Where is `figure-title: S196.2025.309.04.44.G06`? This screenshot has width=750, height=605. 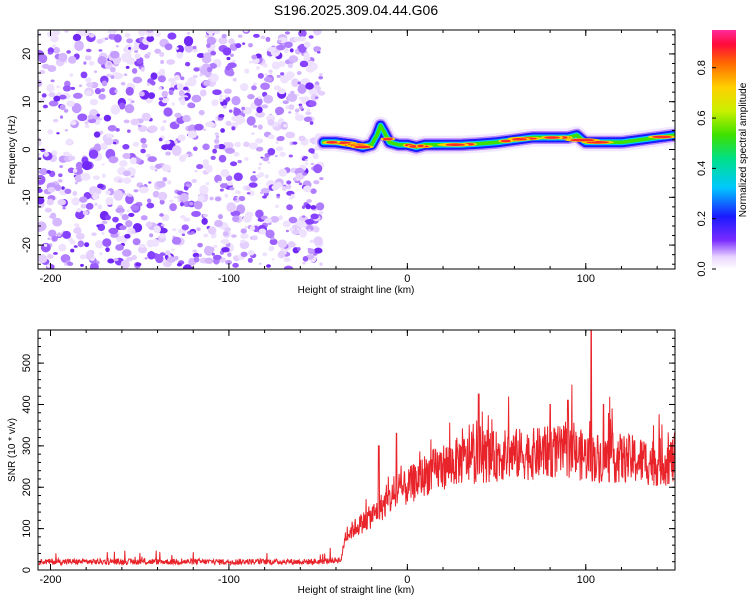
figure-title: S196.2025.309.04.44.G06 is located at coordinates (356, 10).